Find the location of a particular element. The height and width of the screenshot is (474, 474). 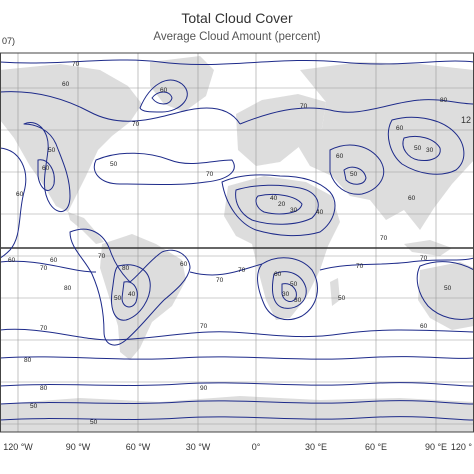

land-central-america is located at coordinates (86, 228).